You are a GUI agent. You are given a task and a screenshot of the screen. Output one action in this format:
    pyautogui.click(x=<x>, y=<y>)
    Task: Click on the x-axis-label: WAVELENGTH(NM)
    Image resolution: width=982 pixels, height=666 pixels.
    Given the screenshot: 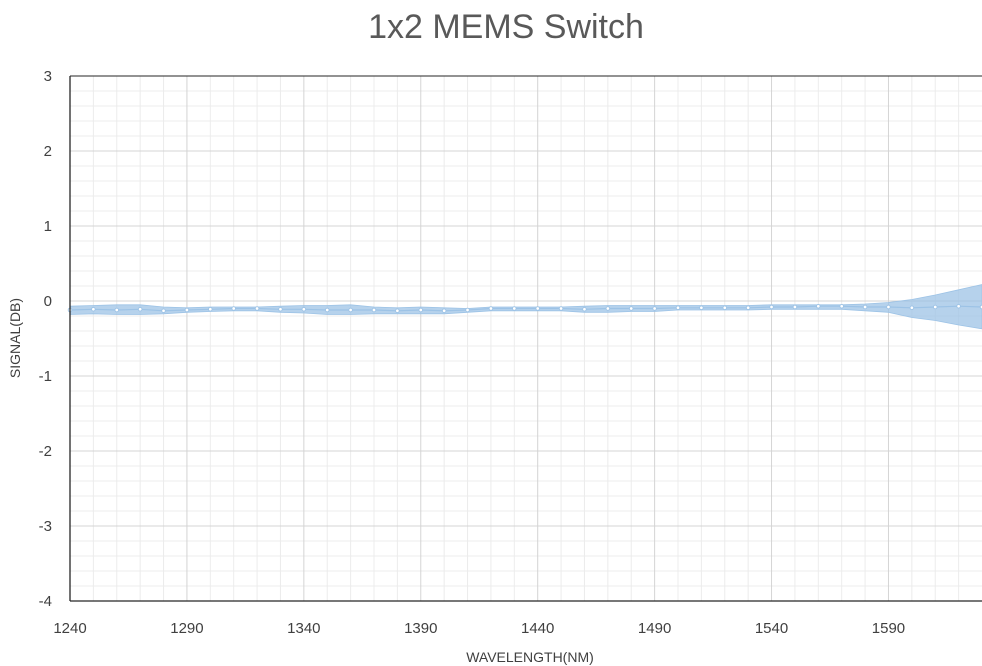 What is the action you would take?
    pyautogui.click(x=530, y=657)
    